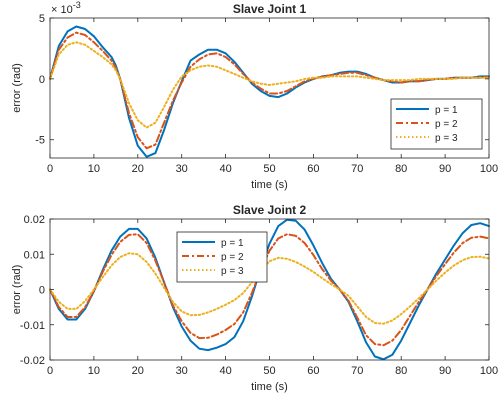 Image resolution: width=499 pixels, height=400 pixels. I want to click on y-tick-label: -5, so click(40, 141).